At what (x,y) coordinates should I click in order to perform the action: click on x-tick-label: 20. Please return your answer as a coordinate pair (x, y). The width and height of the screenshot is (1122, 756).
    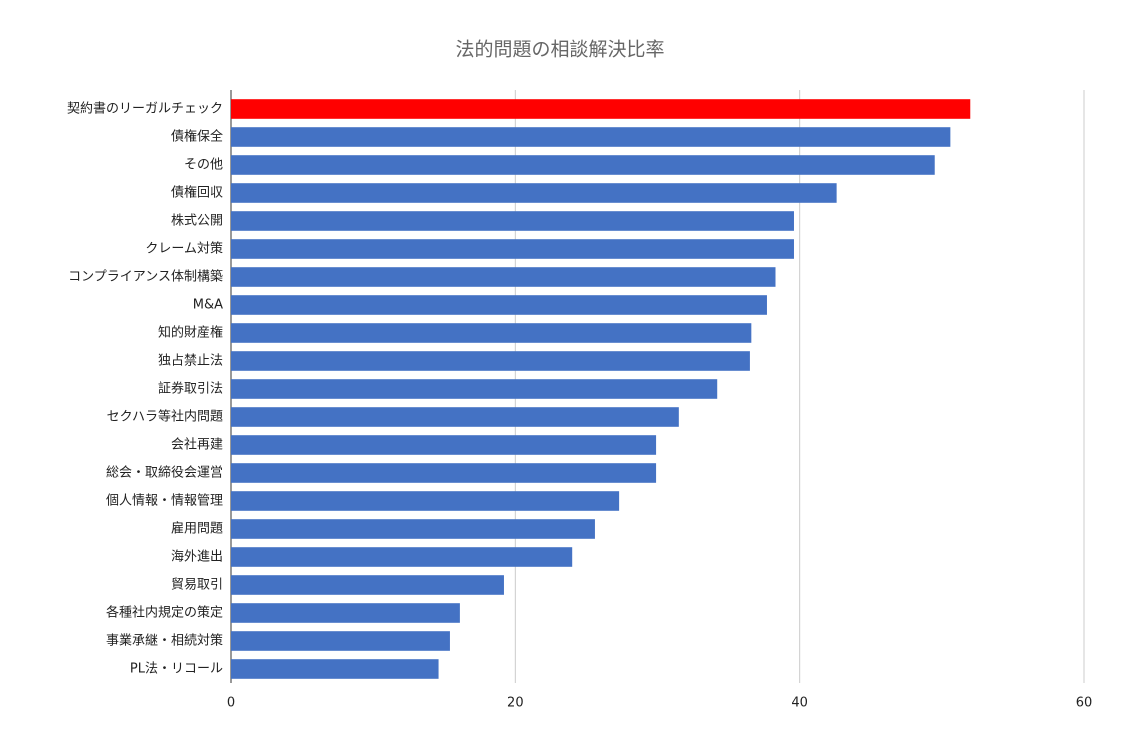
    Looking at the image, I should click on (515, 703).